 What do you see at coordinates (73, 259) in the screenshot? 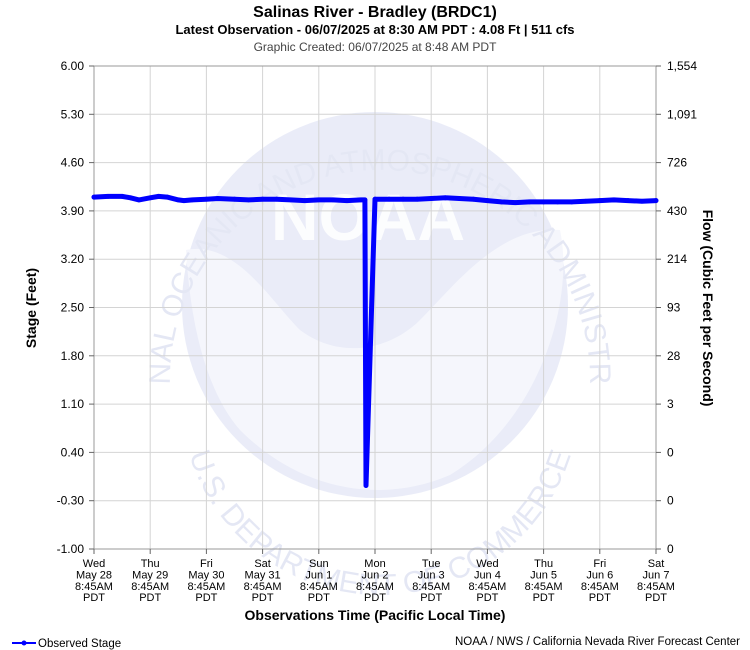
I see `y-tick-label: 3.20` at bounding box center [73, 259].